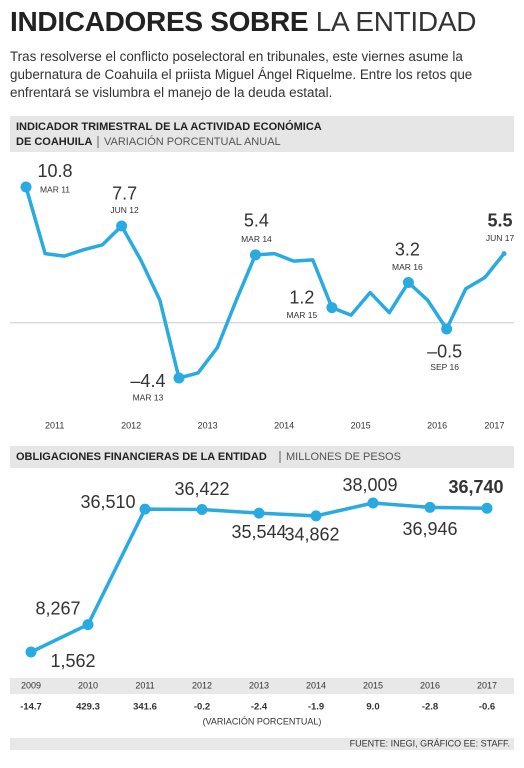  What do you see at coordinates (487, 707) in the screenshot?
I see `variation-label: -0.6` at bounding box center [487, 707].